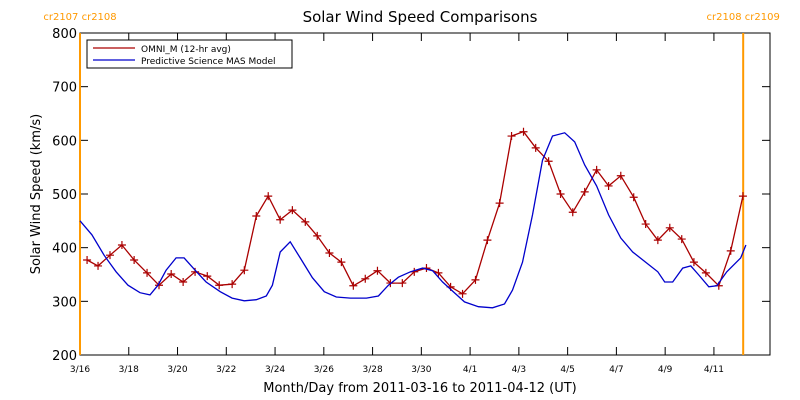 This screenshot has height=400, width=800. What do you see at coordinates (186, 50) in the screenshot?
I see `legend-label: OMNI_M (12-hr avg)` at bounding box center [186, 50].